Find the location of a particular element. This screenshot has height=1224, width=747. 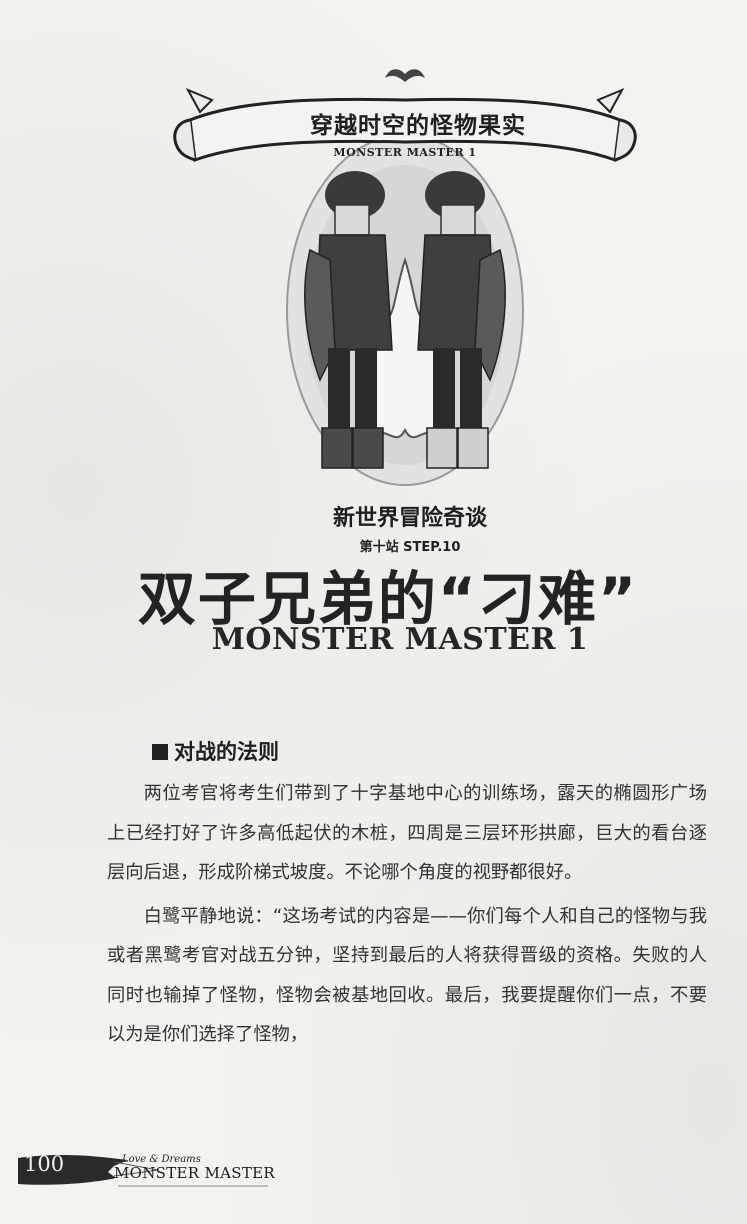

footer-brush-stroke is located at coordinates (143, 1170).